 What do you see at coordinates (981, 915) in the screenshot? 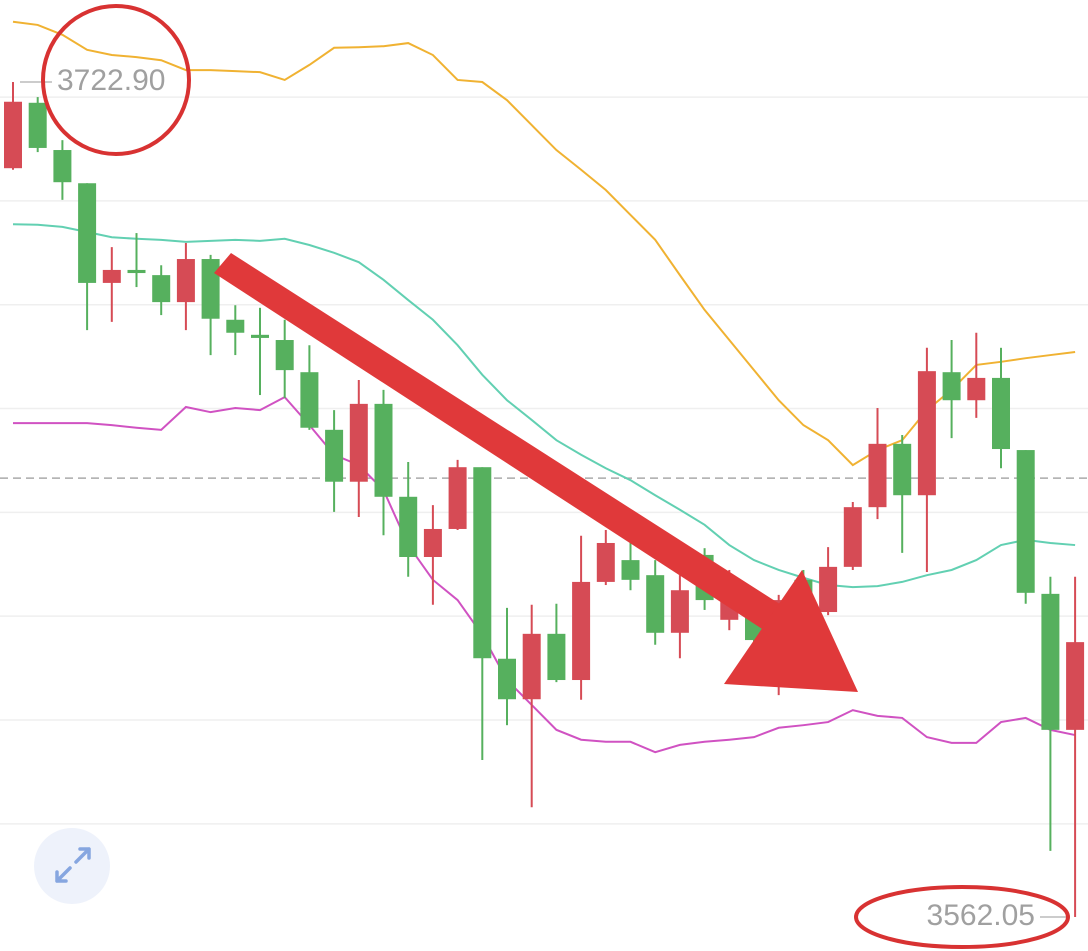
I see `min-marker-label: 3562.05` at bounding box center [981, 915].